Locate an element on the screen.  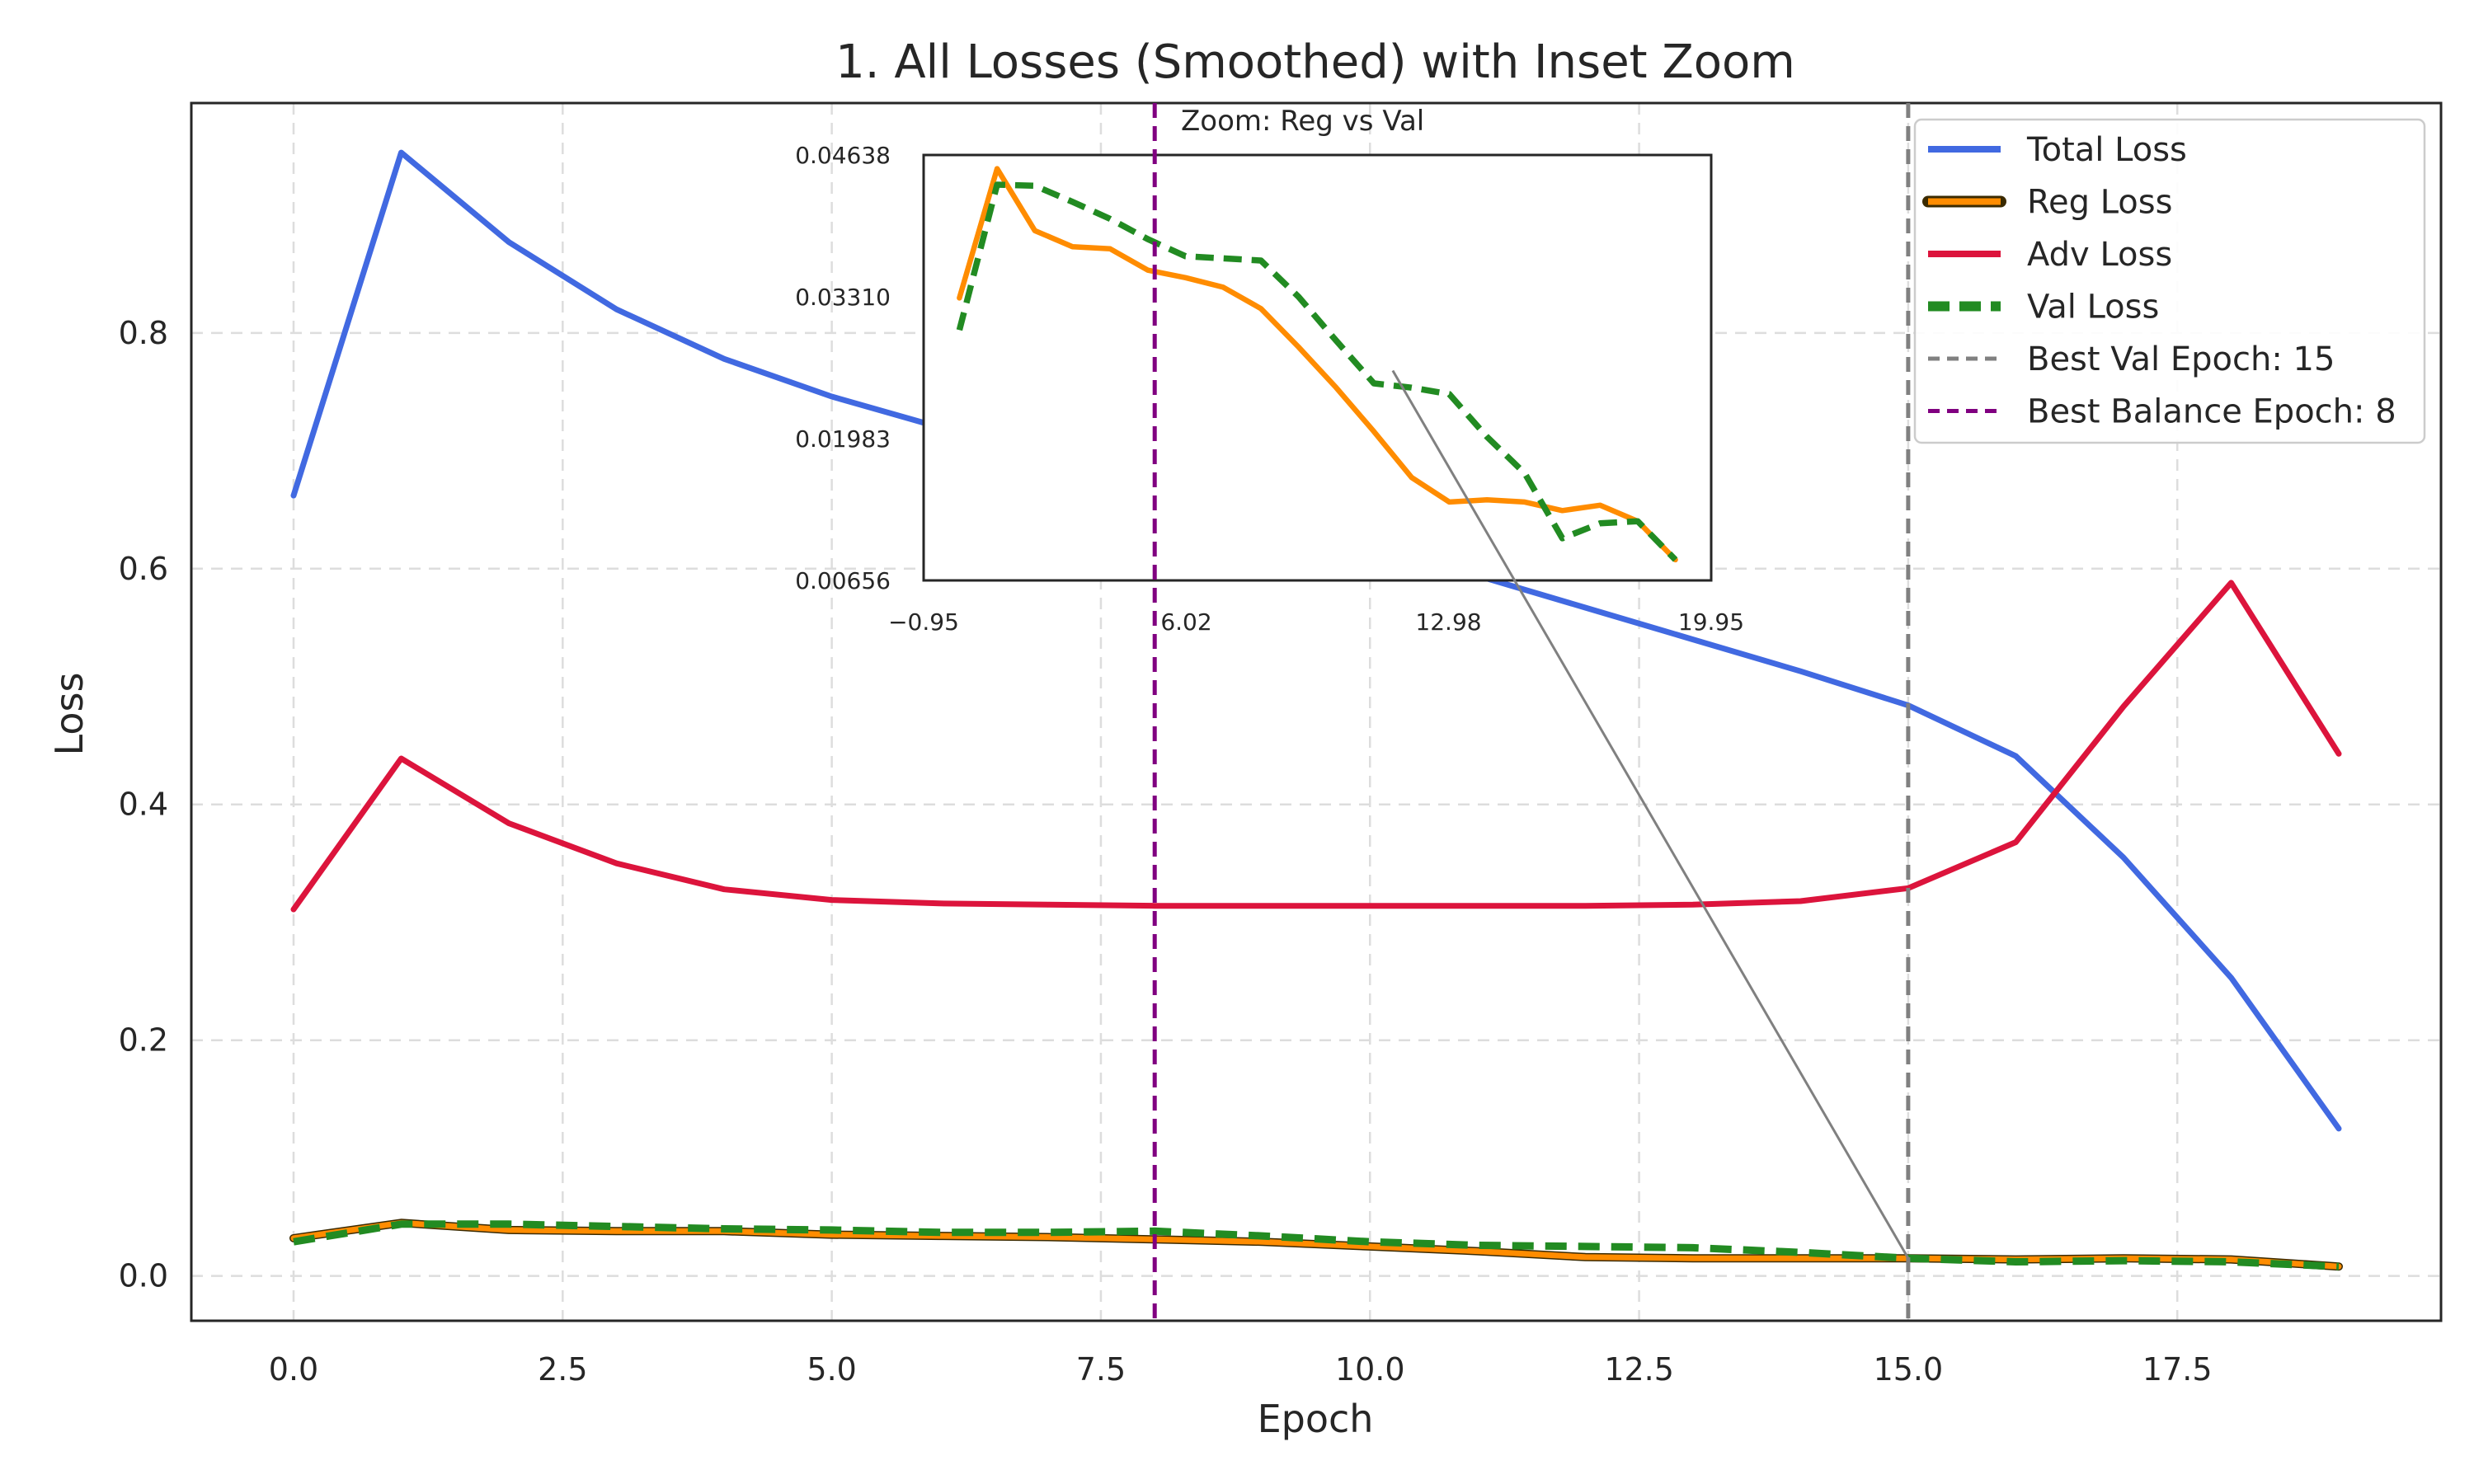
inset-y-tick-label: 0.04638 is located at coordinates (843, 155).